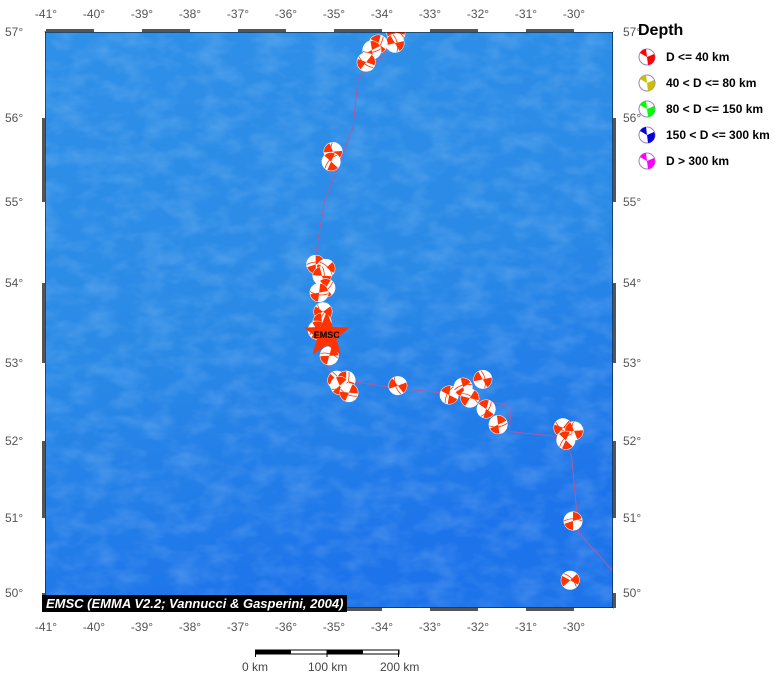  Describe the element at coordinates (711, 83) in the screenshot. I see `legend-label: 40 < D <= 80 km` at that location.